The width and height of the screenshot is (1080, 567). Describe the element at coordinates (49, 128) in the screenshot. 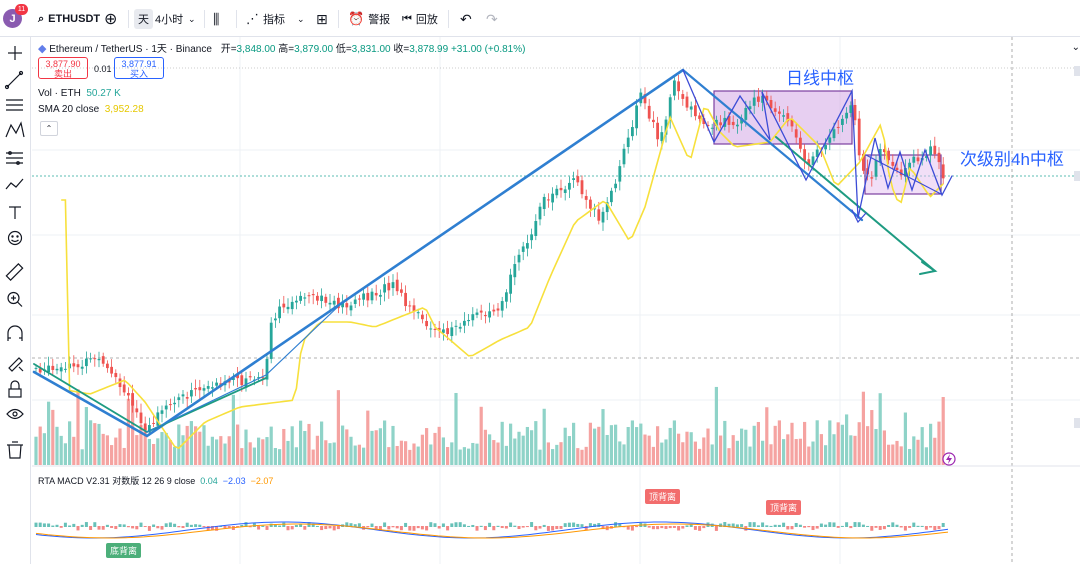

I see `collapse-legend-button: ⌃` at that location.